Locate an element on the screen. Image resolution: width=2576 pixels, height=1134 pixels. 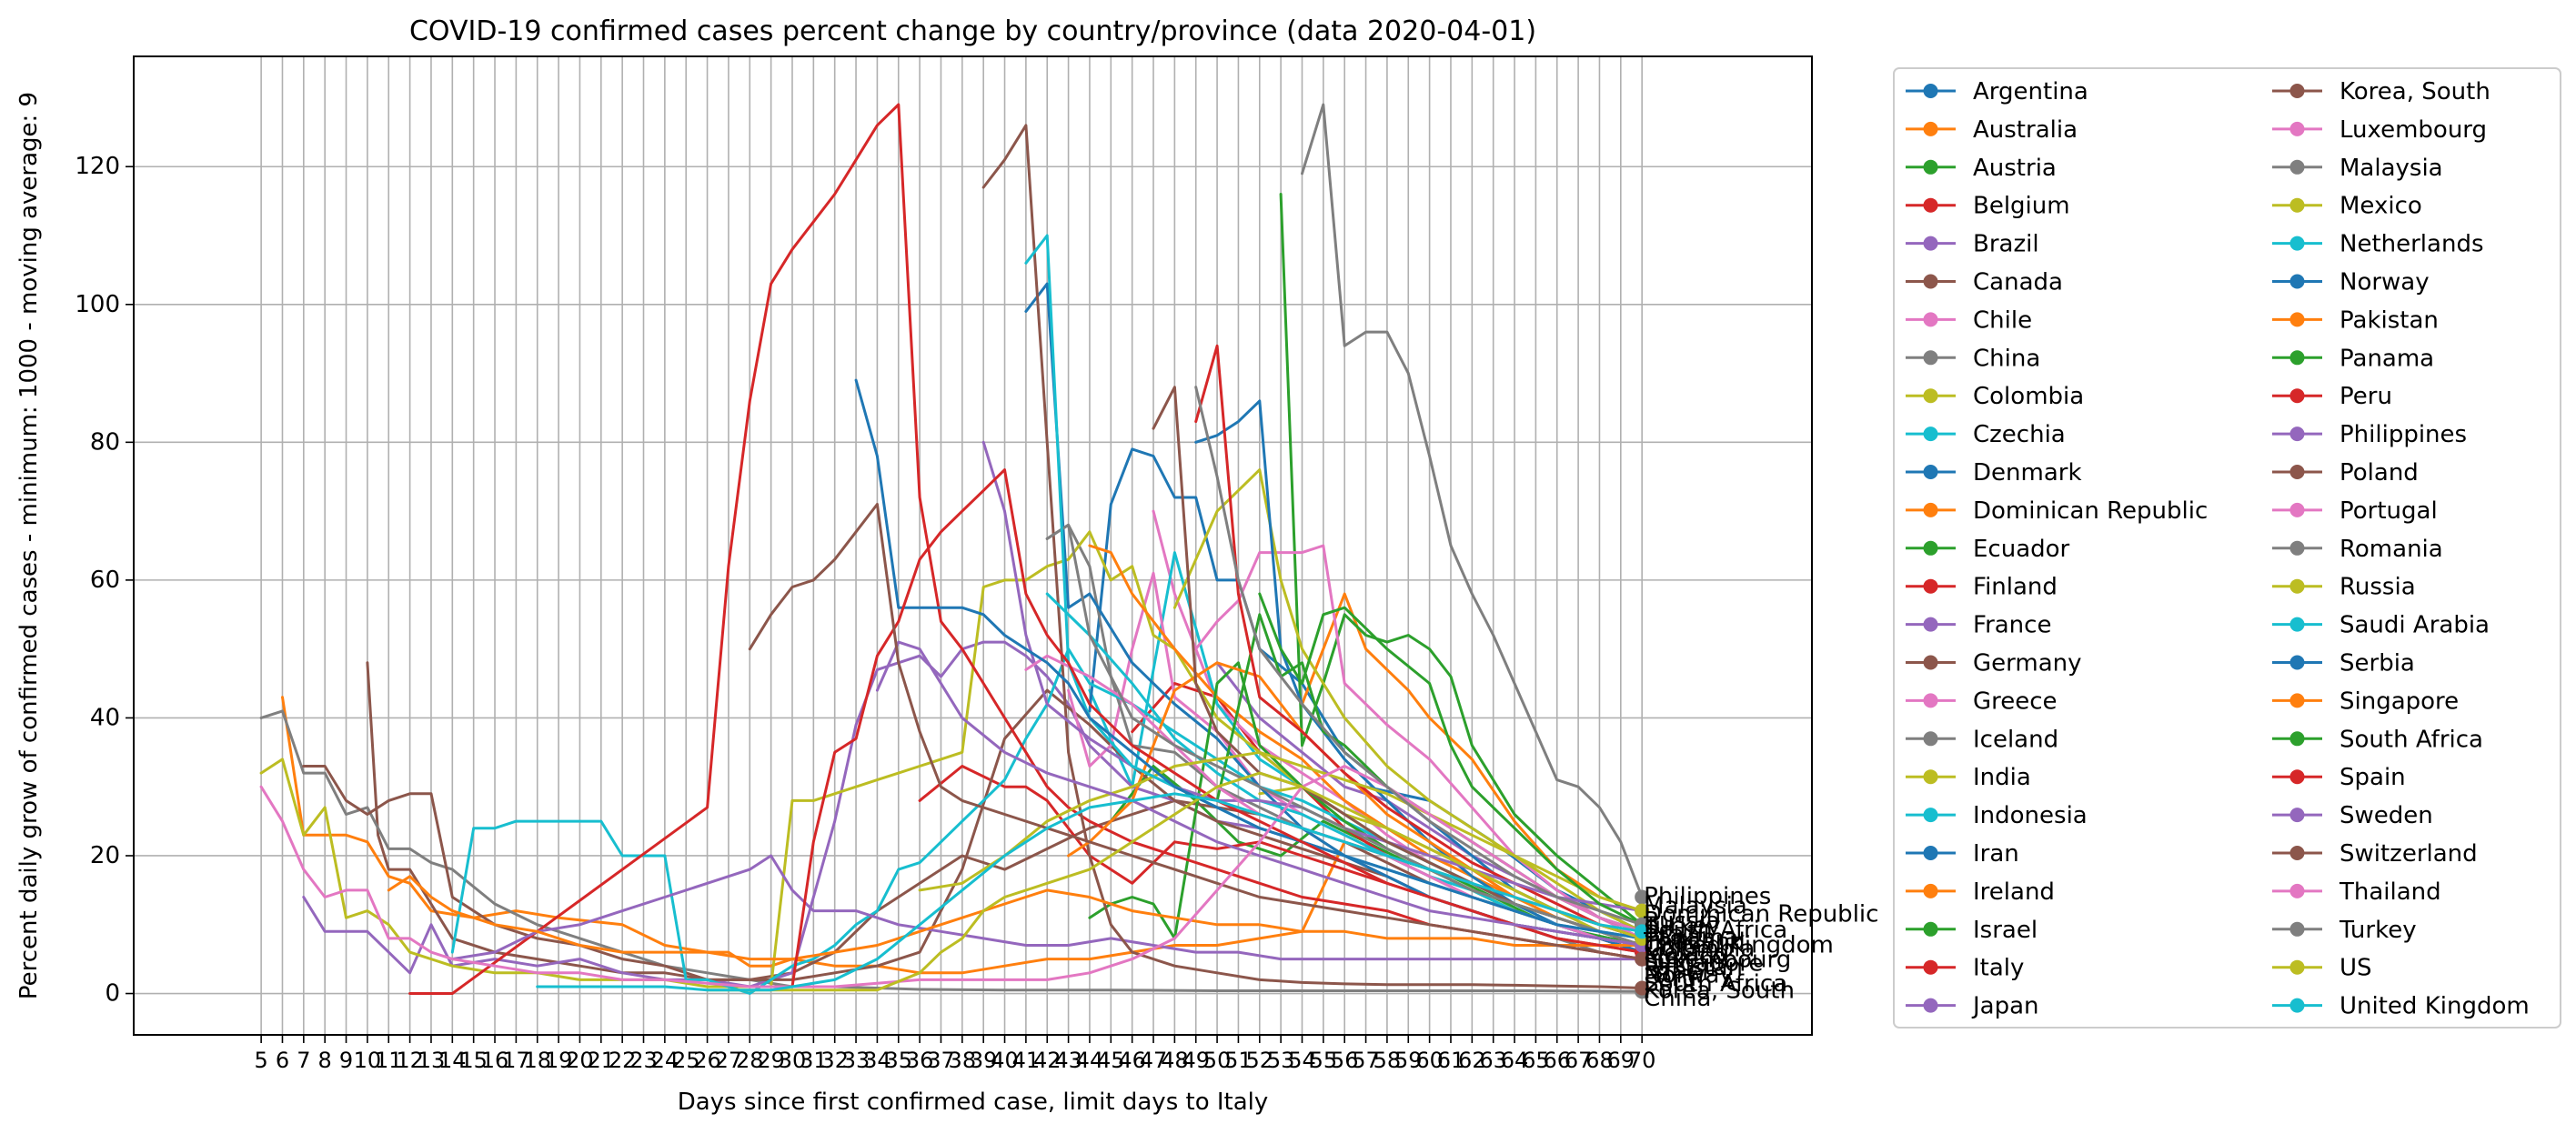
series-end-label: Malaysia is located at coordinates (1695, 906).